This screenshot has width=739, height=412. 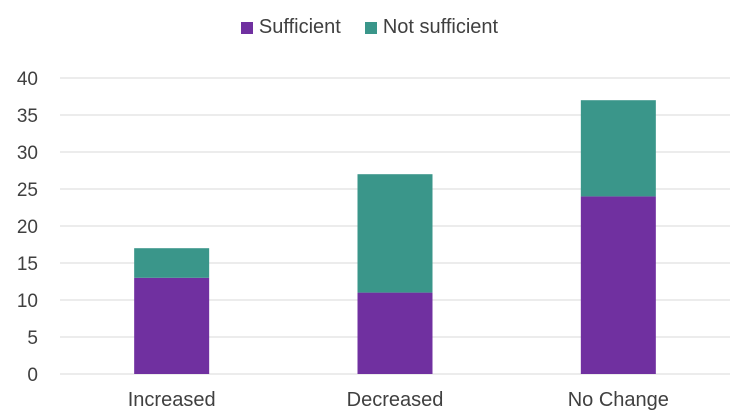 What do you see at coordinates (172, 325) in the screenshot?
I see `bar-sufficient-increased` at bounding box center [172, 325].